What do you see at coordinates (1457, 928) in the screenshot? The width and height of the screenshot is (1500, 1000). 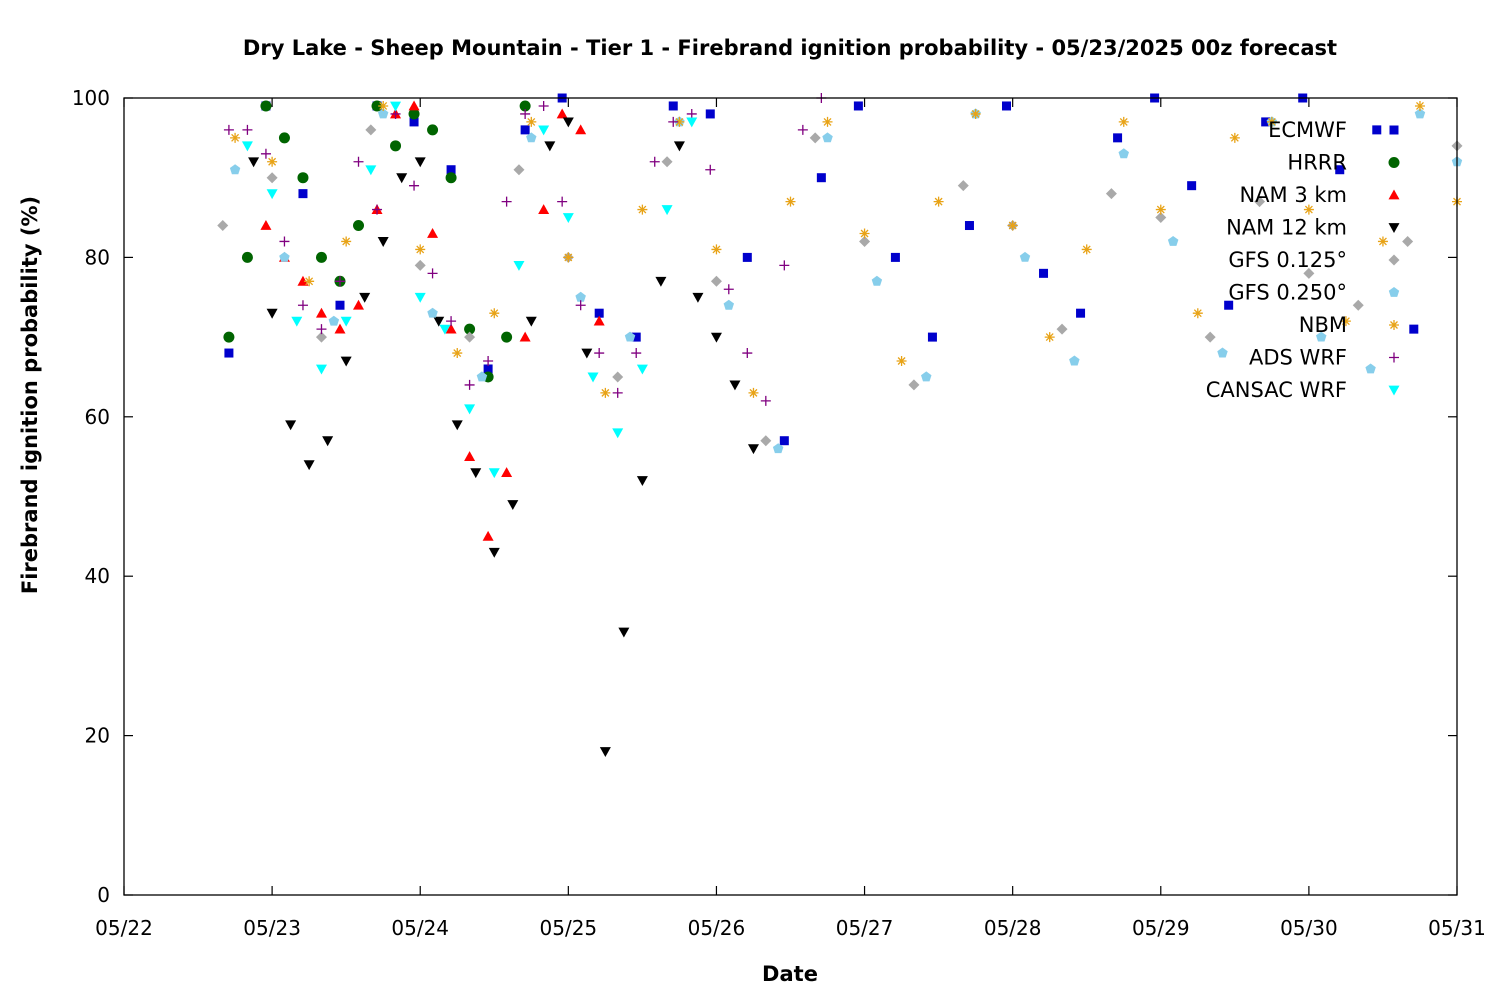 I see `x-tick-label: 05/31` at bounding box center [1457, 928].